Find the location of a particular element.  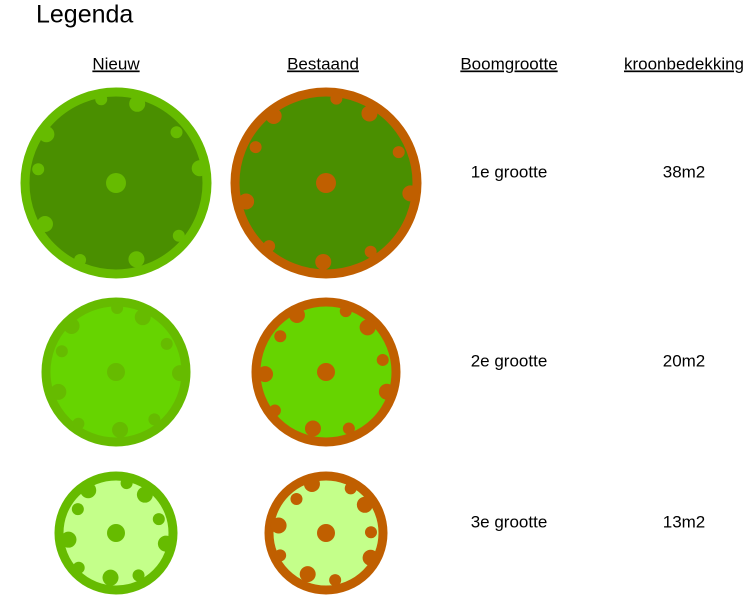

column-header: kroonbedekking is located at coordinates (684, 63).